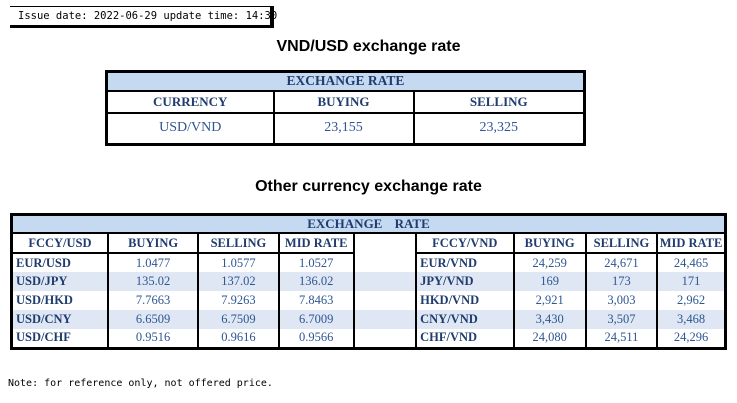 This screenshot has width=737, height=403. What do you see at coordinates (368, 46) in the screenshot?
I see `usd-table-title: VND/USD exchange rate` at bounding box center [368, 46].